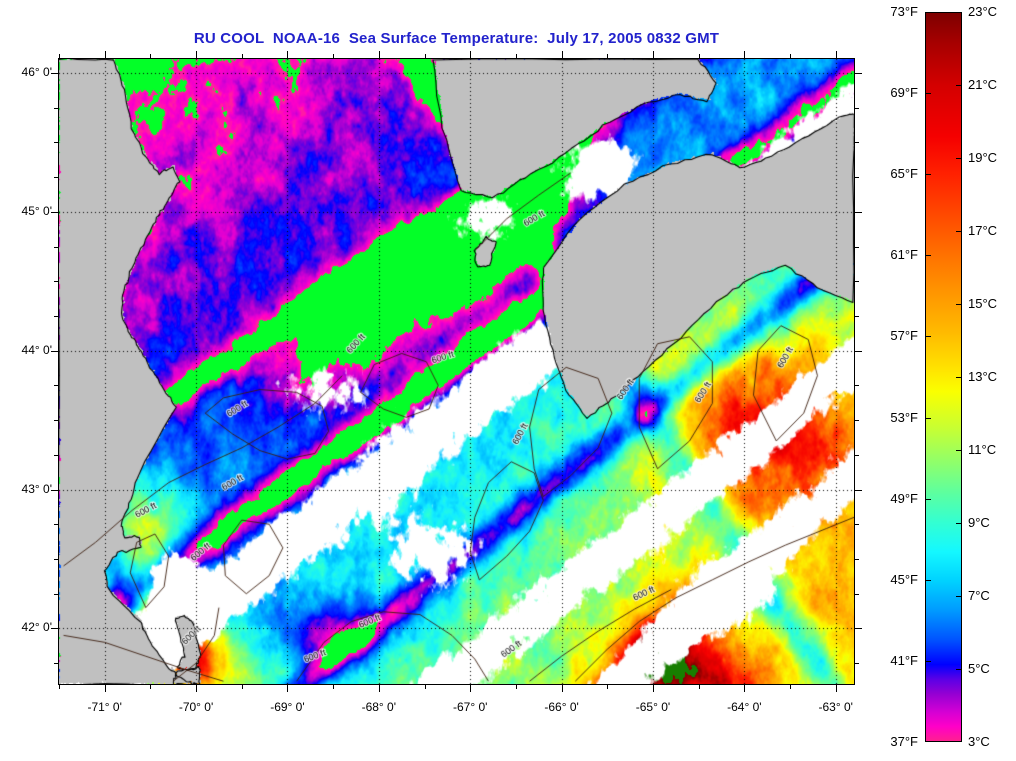 Image resolution: width=1016 pixels, height=761 pixels. I want to click on y-axis-label: 43° 0', so click(36, 488).